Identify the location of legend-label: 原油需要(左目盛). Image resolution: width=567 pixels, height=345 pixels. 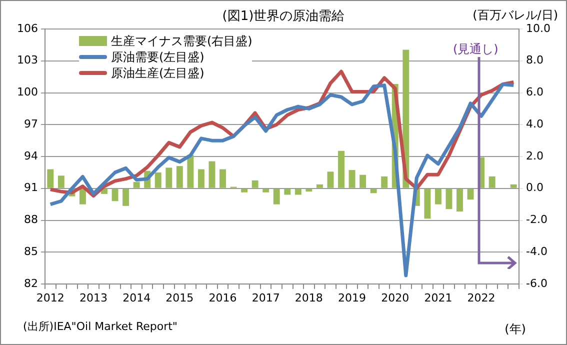
(157, 57).